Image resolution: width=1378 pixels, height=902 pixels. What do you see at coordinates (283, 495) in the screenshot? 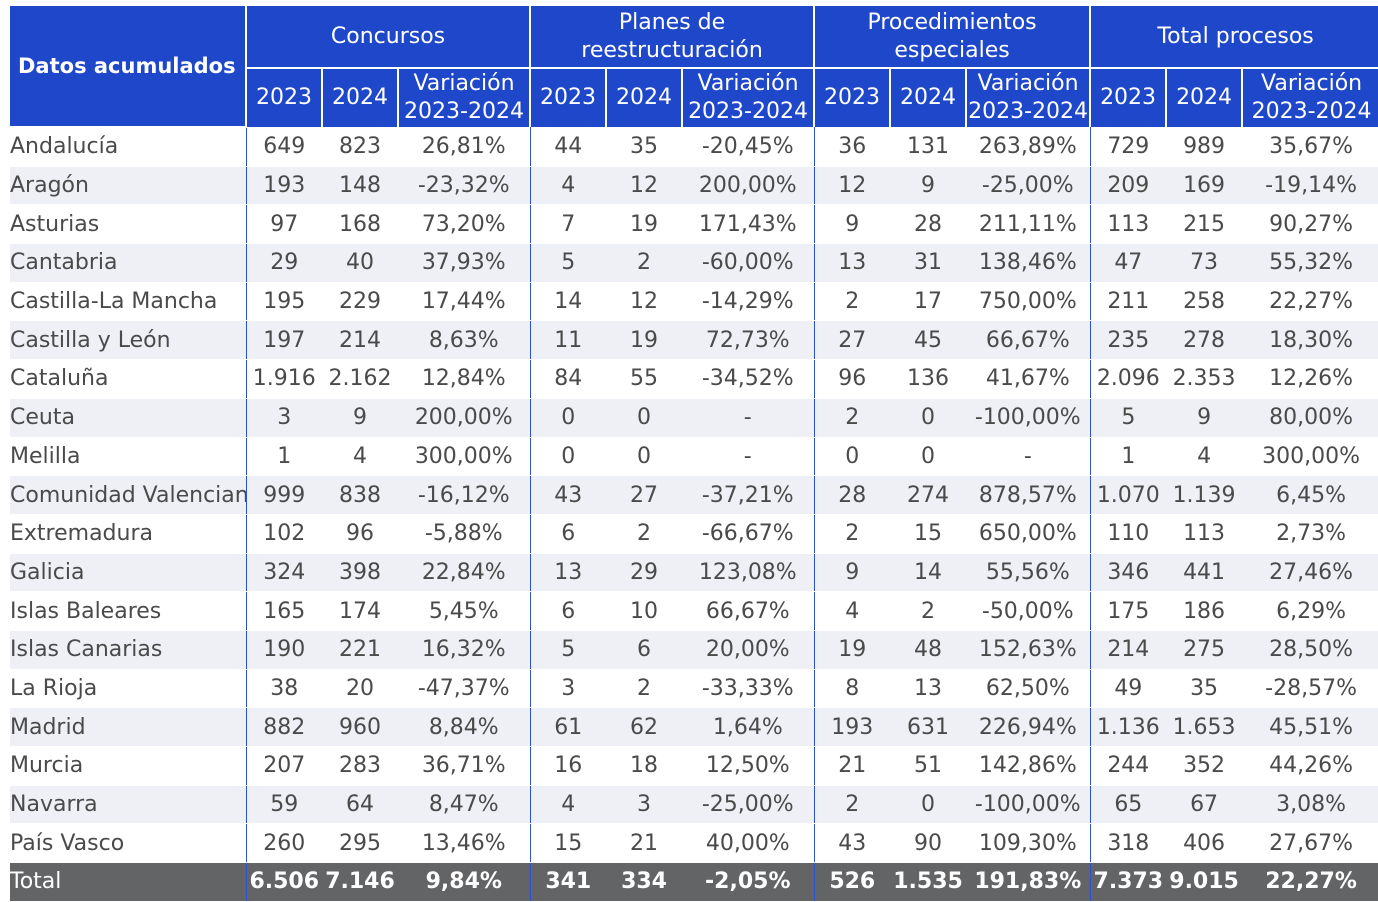
I see `table-cell: 999` at bounding box center [283, 495].